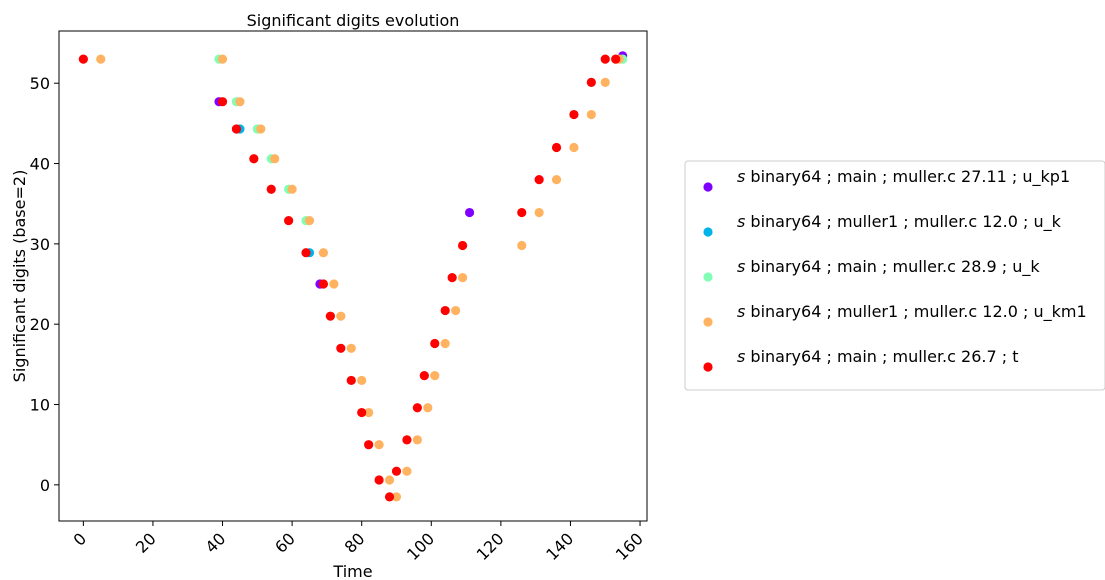  Describe the element at coordinates (40, 164) in the screenshot. I see `y-tick-label: 40` at that location.